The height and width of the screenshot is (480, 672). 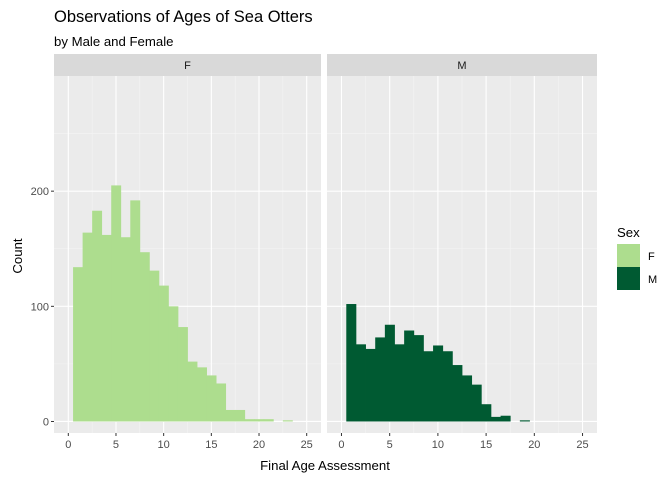 I want to click on legend-key-M, so click(x=628, y=278).